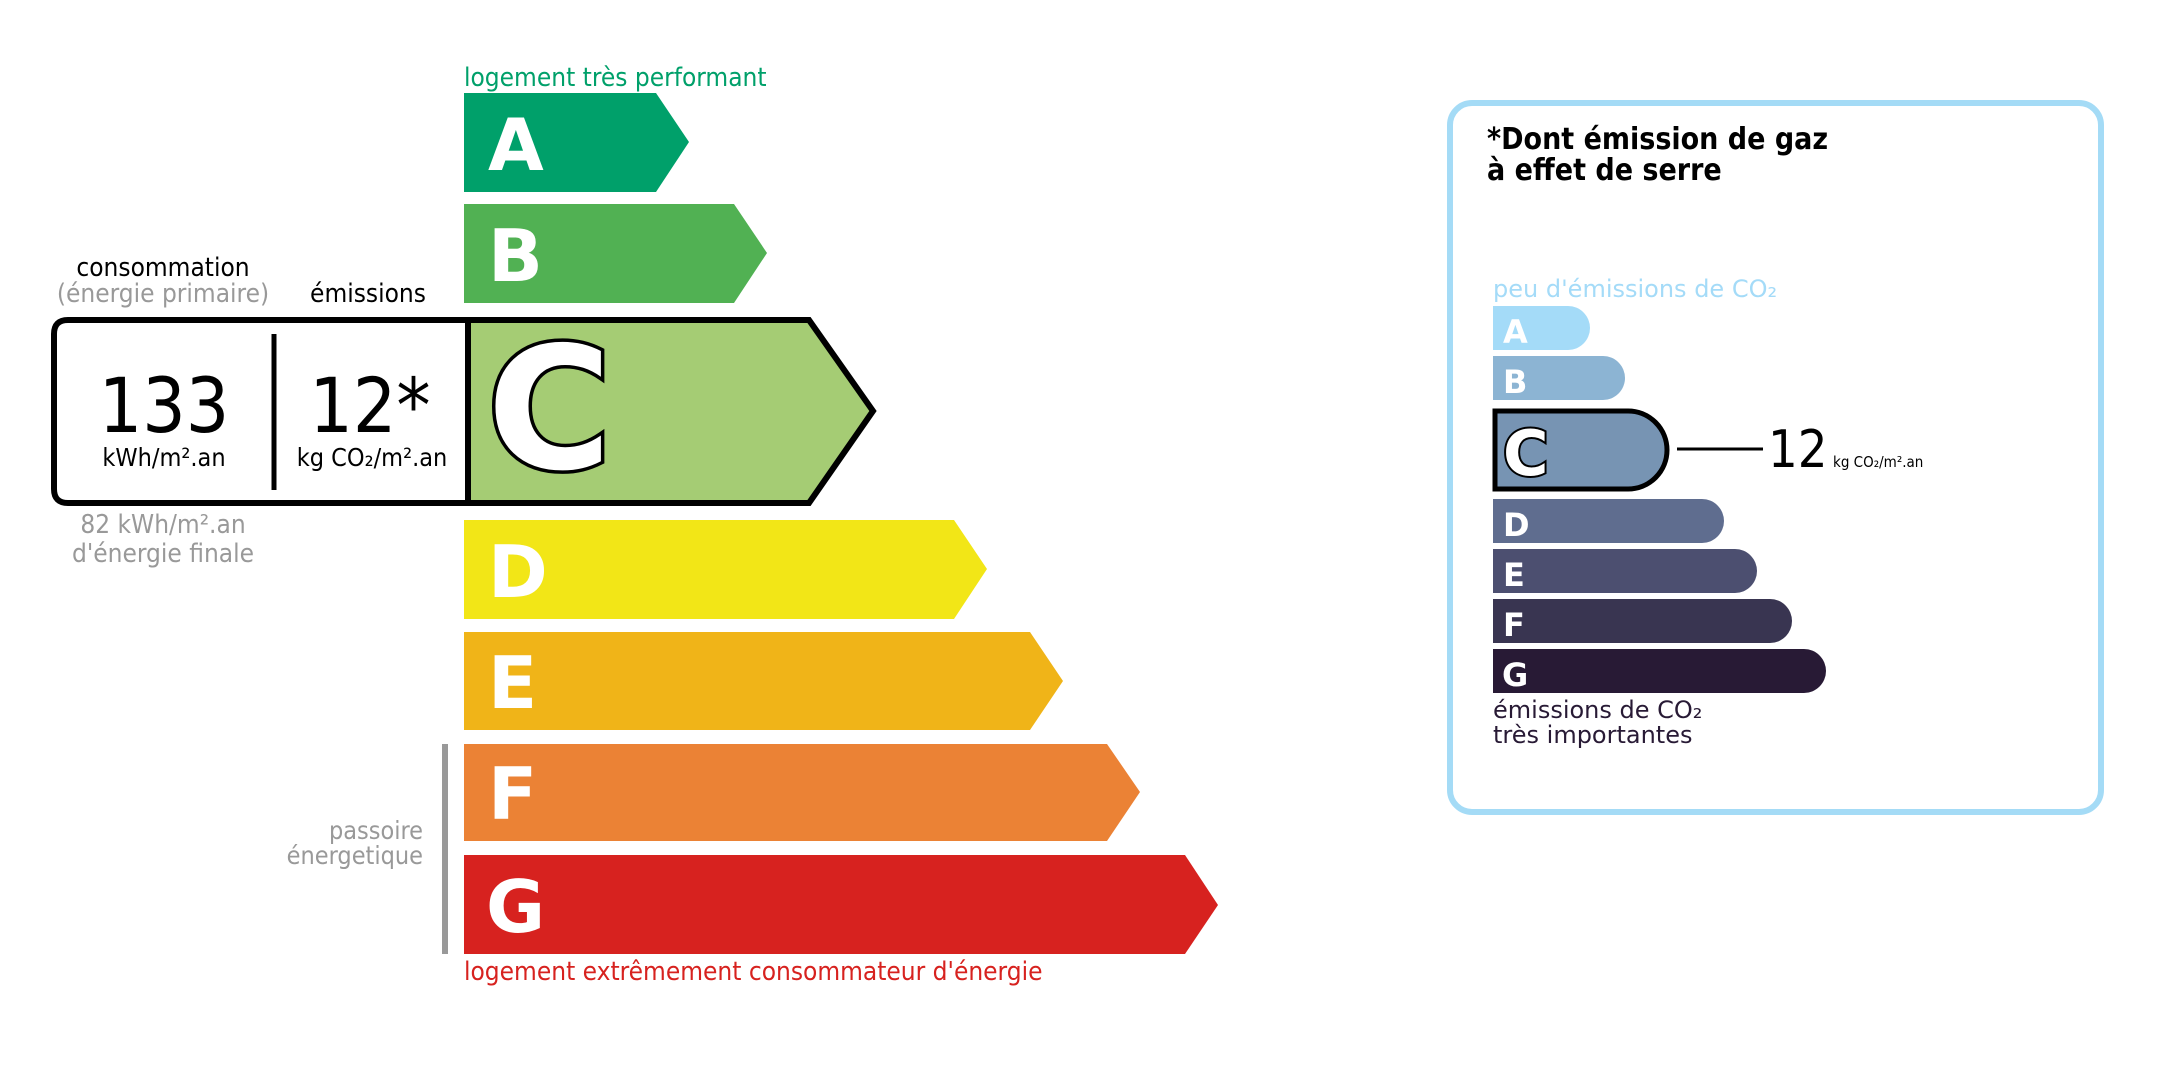 This screenshot has width=2169, height=1079. Describe the element at coordinates (1581, 450) in the screenshot. I see `ghg-bar-c-active` at that location.